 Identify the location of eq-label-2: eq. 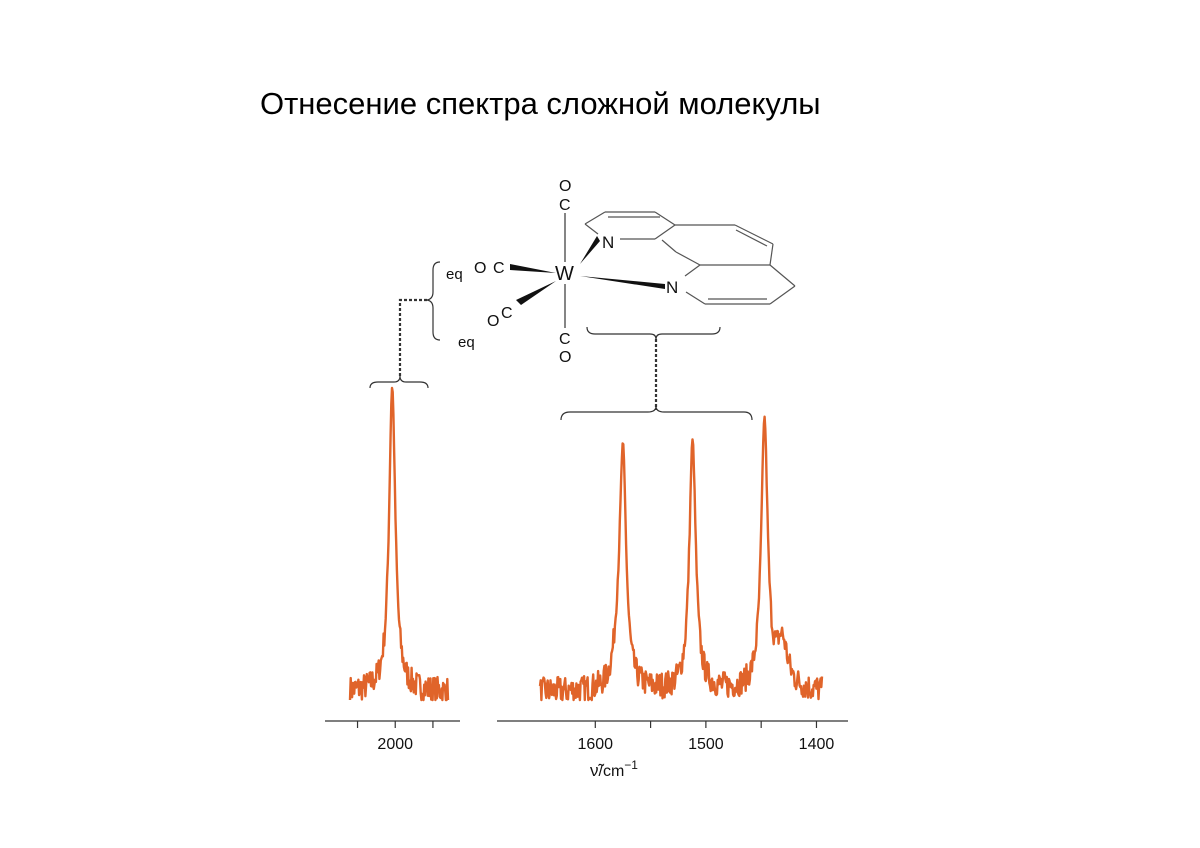
(466, 342).